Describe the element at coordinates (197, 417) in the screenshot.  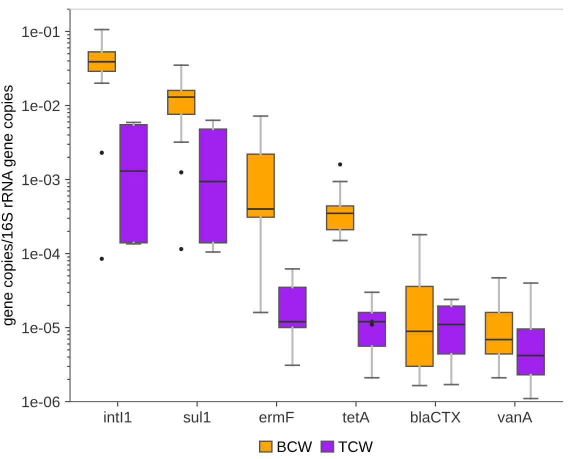
I see `x-tick-label: sul1` at that location.